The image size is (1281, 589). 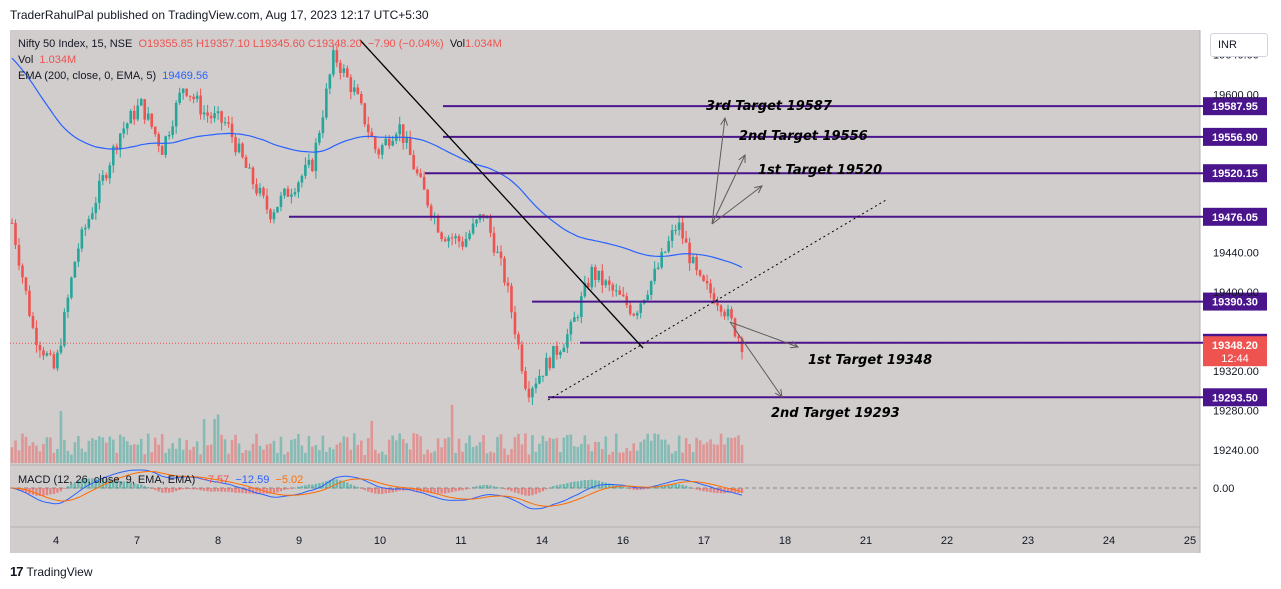 I want to click on macd-label: MACD (12, 26, close, 9, EMA, EMA), so click(x=107, y=480).